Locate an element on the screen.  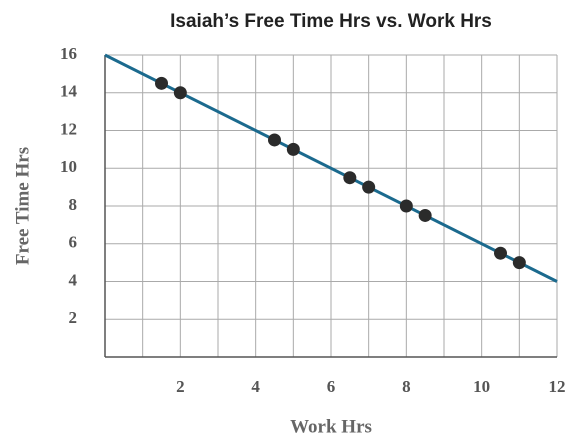
x-tick-label: 4 is located at coordinates (255, 386).